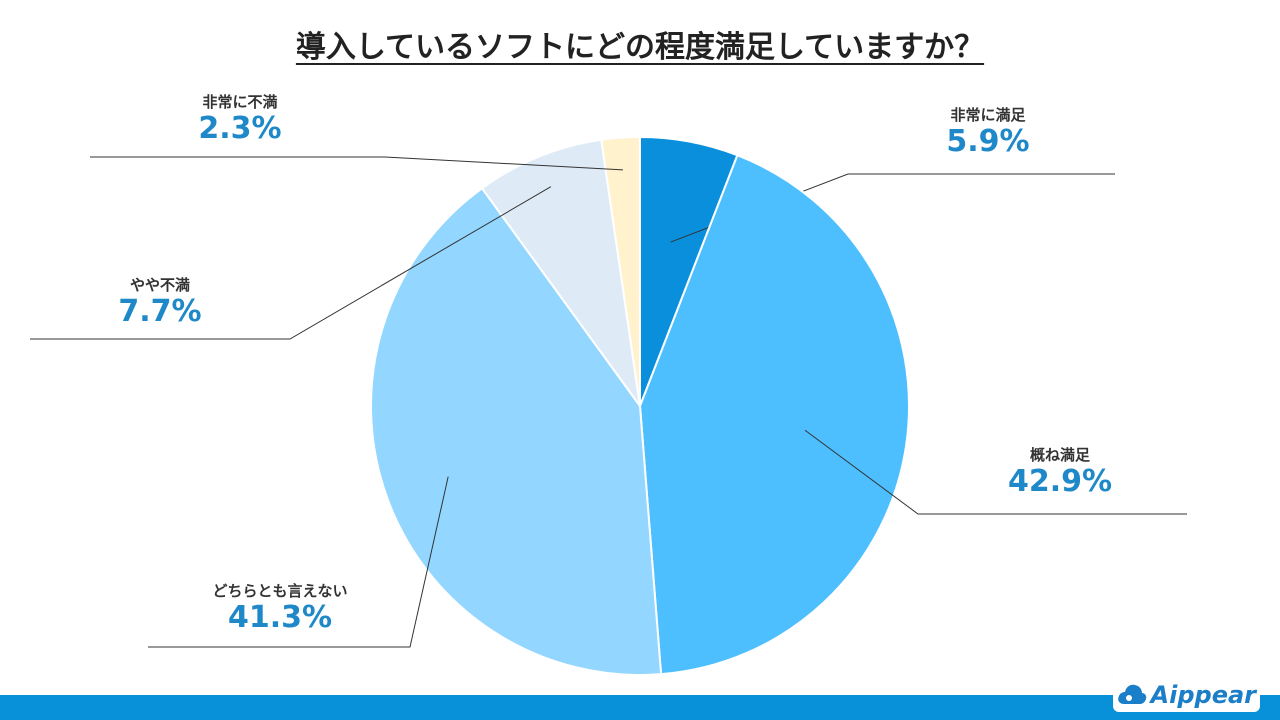 This screenshot has height=720, width=1280. What do you see at coordinates (280, 591) in the screenshot?
I see `slice-category-label: どちらとも言えない` at bounding box center [280, 591].